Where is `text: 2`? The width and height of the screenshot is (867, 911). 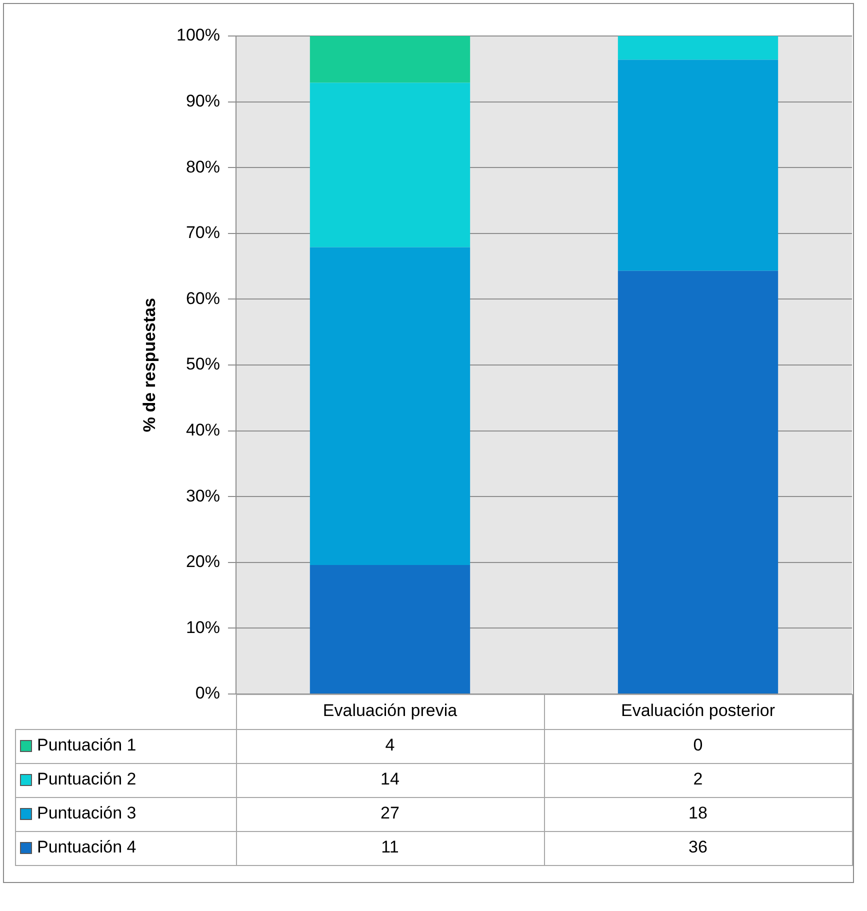 text: 2 is located at coordinates (698, 779).